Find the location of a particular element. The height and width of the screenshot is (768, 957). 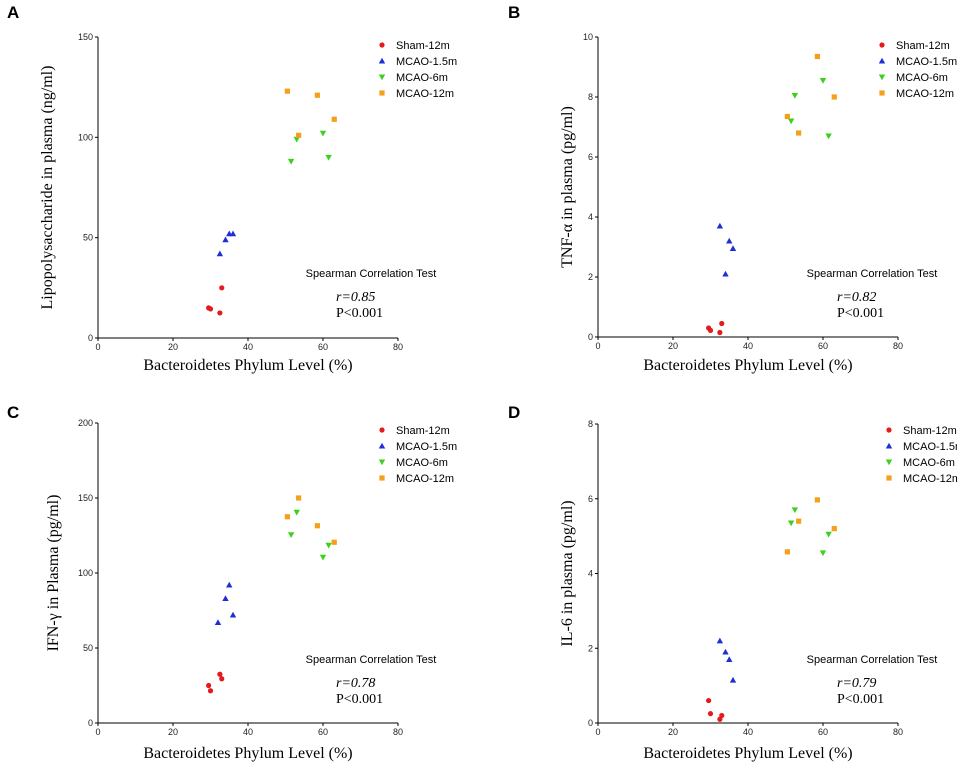

stat-r-value: r=0.85 is located at coordinates (355, 297).